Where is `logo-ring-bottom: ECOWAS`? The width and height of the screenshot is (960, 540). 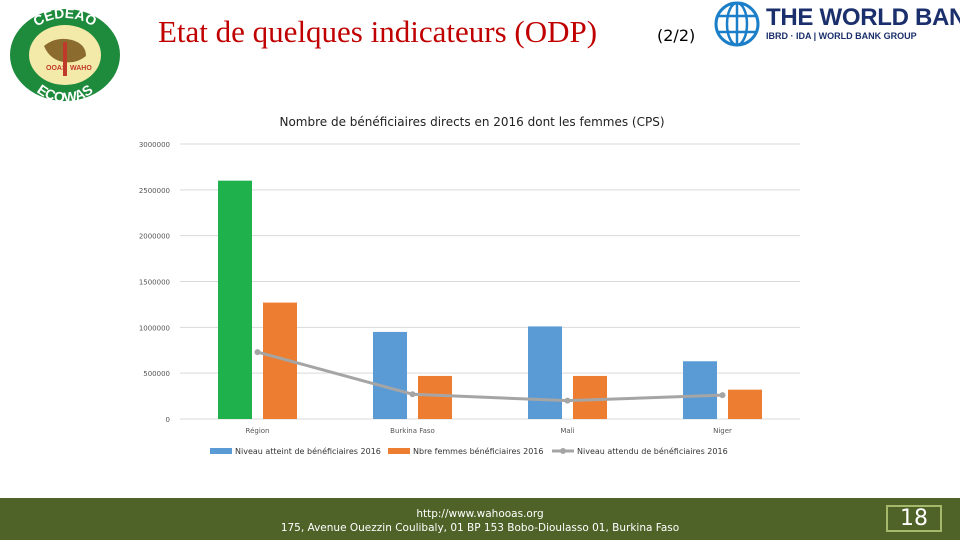
logo-ring-bottom: ECOWAS is located at coordinates (64, 92).